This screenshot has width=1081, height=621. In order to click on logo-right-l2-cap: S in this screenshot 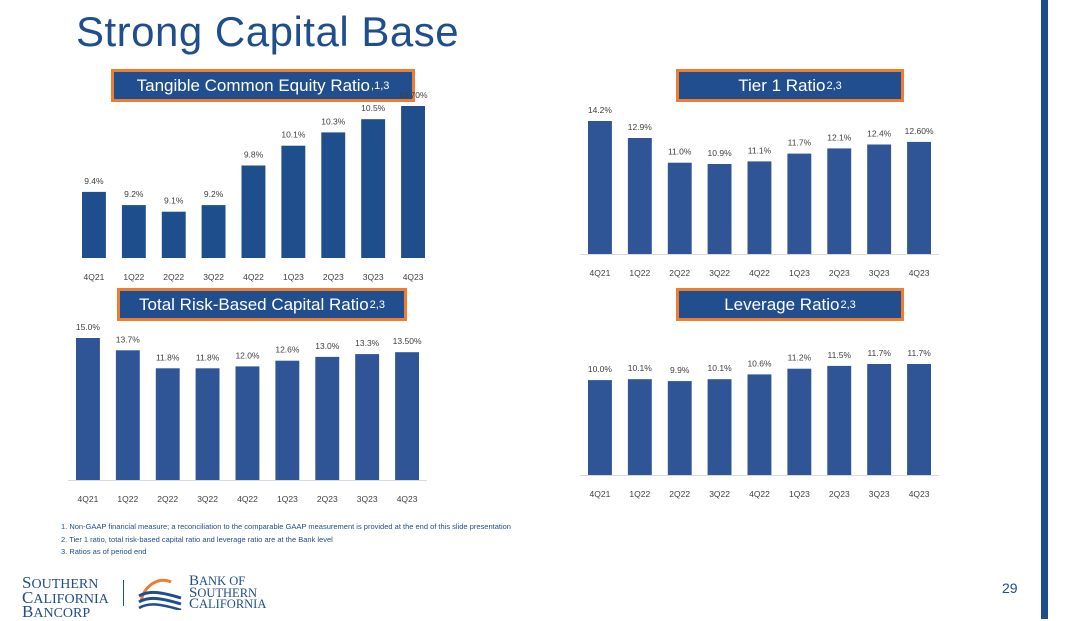, I will do `click(193, 592)`.